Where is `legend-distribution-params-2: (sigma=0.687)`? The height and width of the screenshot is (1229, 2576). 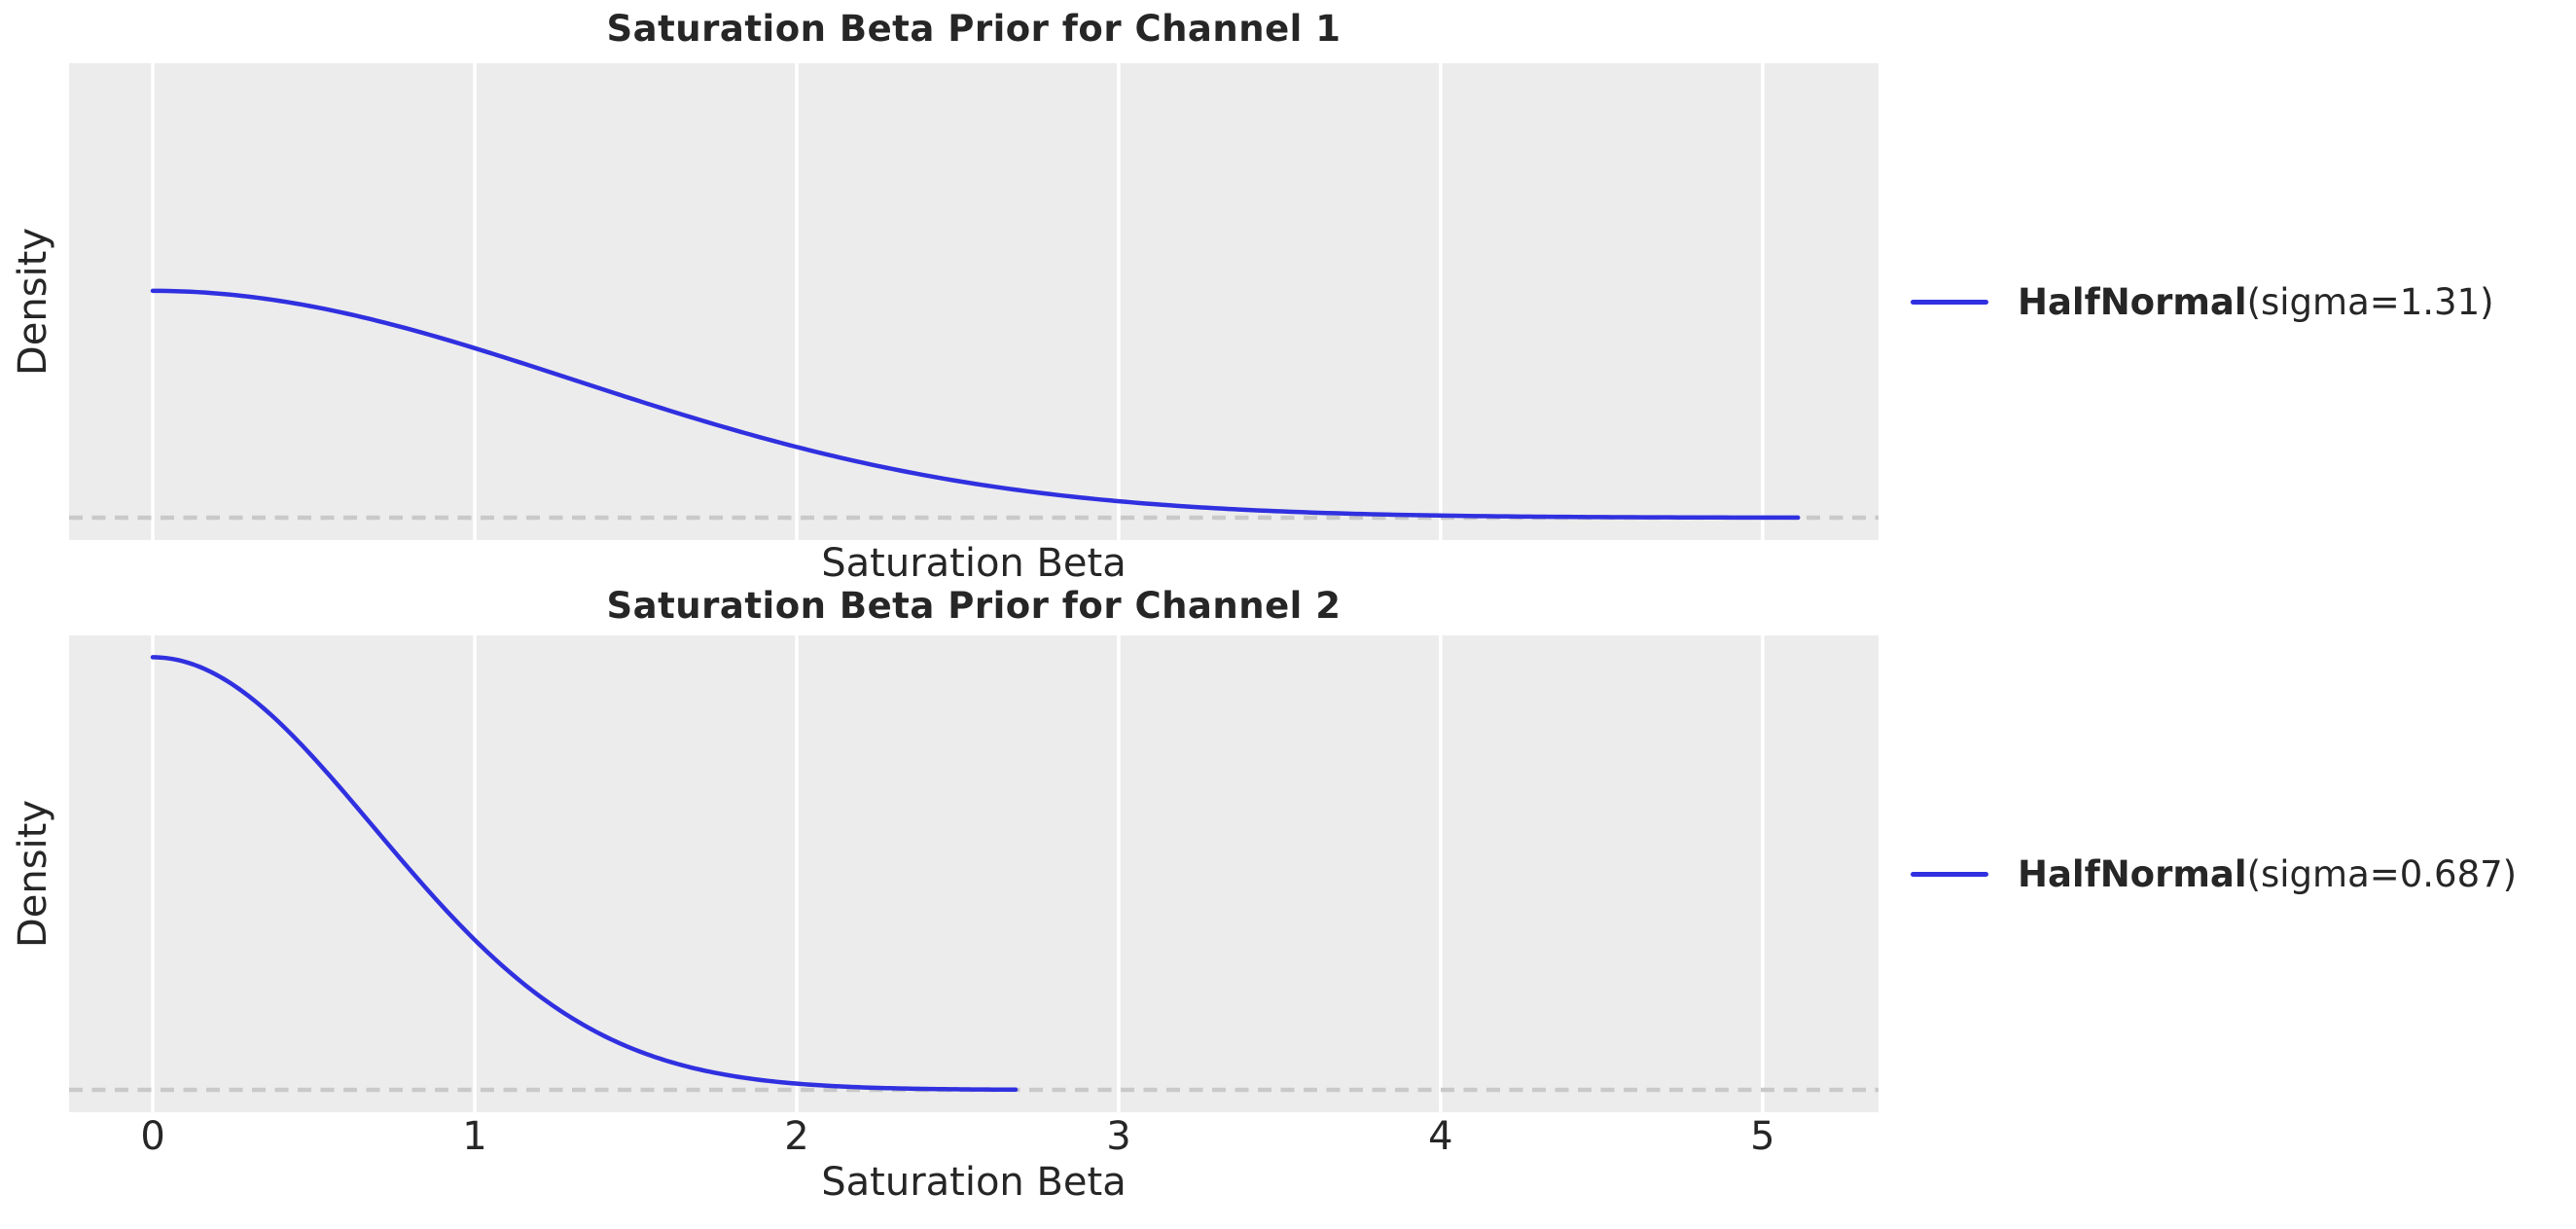
legend-distribution-params-2: (sigma=0.687) is located at coordinates (2382, 873).